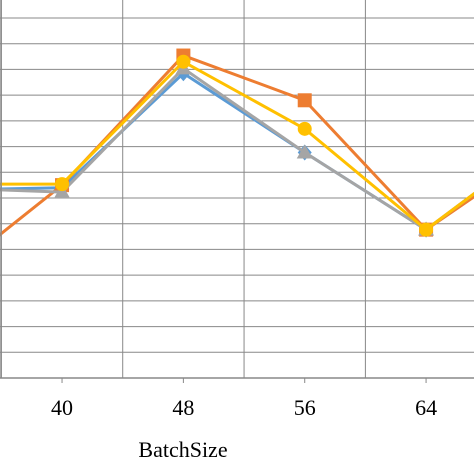 Image resolution: width=474 pixels, height=474 pixels. I want to click on x-tick-label: 40, so click(62, 407).